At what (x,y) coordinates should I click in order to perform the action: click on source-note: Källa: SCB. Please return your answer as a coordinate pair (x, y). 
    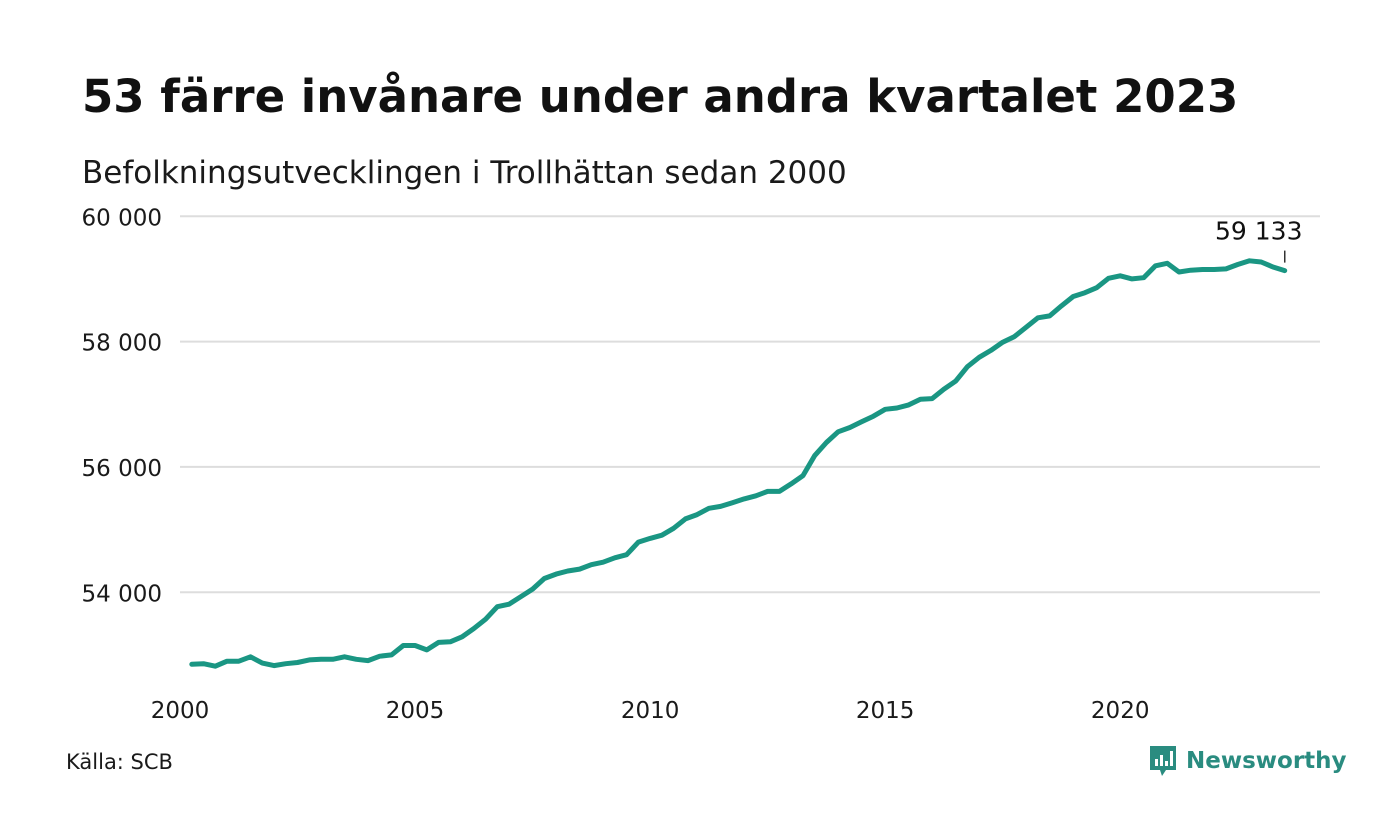
    Looking at the image, I should click on (119, 762).